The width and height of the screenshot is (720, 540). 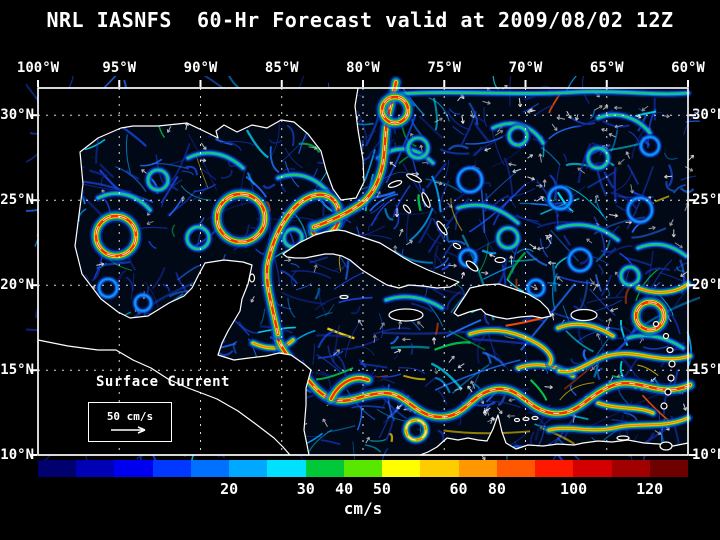 I want to click on colorbar-value-label: 30, so click(x=305, y=489).